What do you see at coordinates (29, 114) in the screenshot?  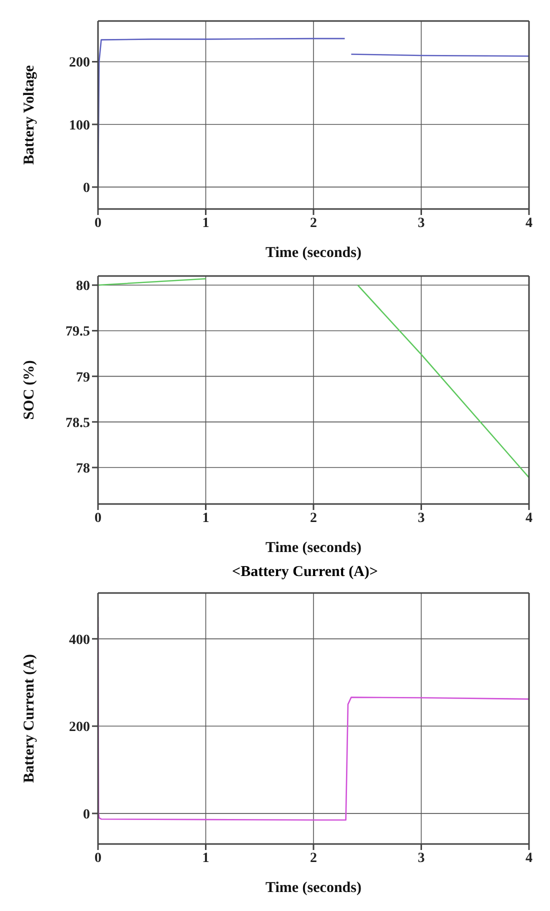 I see `y-axis-title: Battery Voltage` at bounding box center [29, 114].